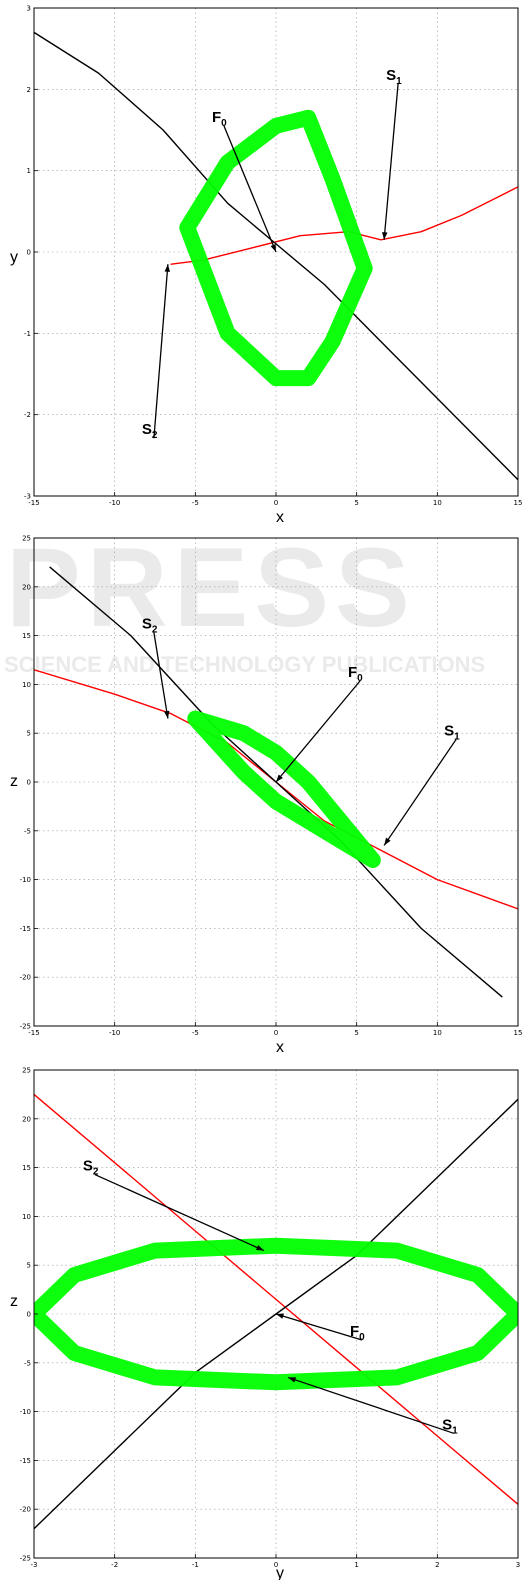 The width and height of the screenshot is (528, 1580). Describe the element at coordinates (27, 497) in the screenshot. I see `y-tick-label: -3` at that location.